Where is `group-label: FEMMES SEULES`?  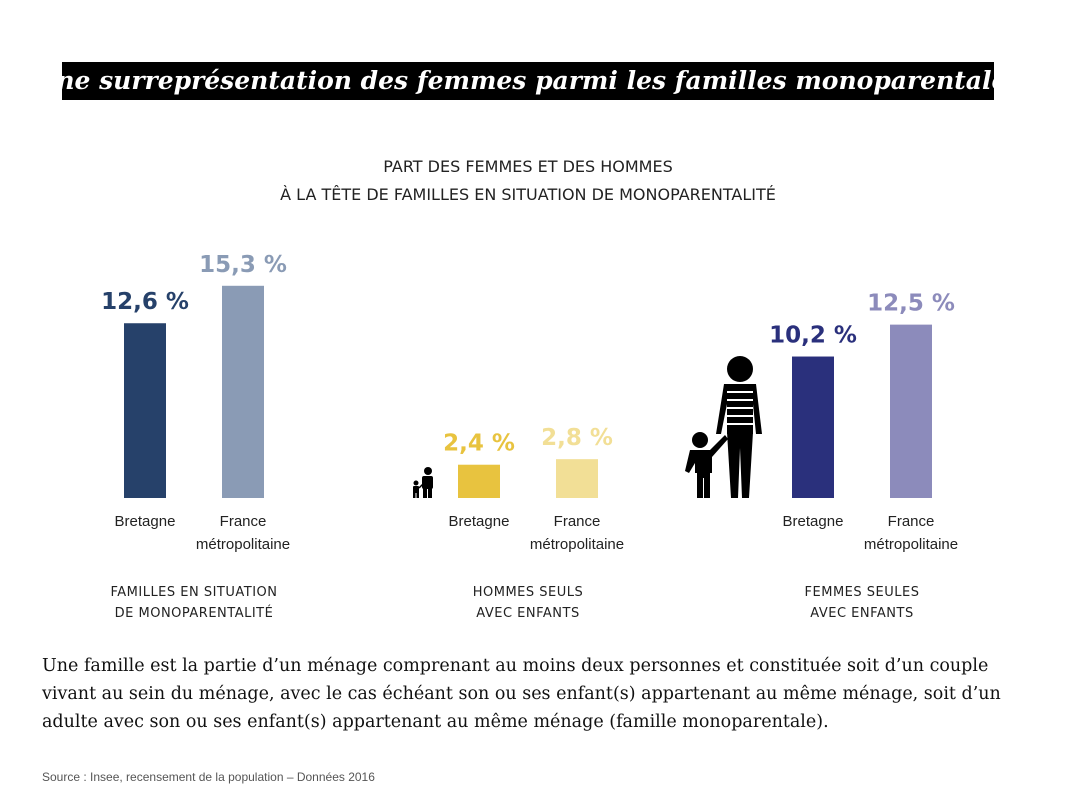 group-label: FEMMES SEULES is located at coordinates (862, 592).